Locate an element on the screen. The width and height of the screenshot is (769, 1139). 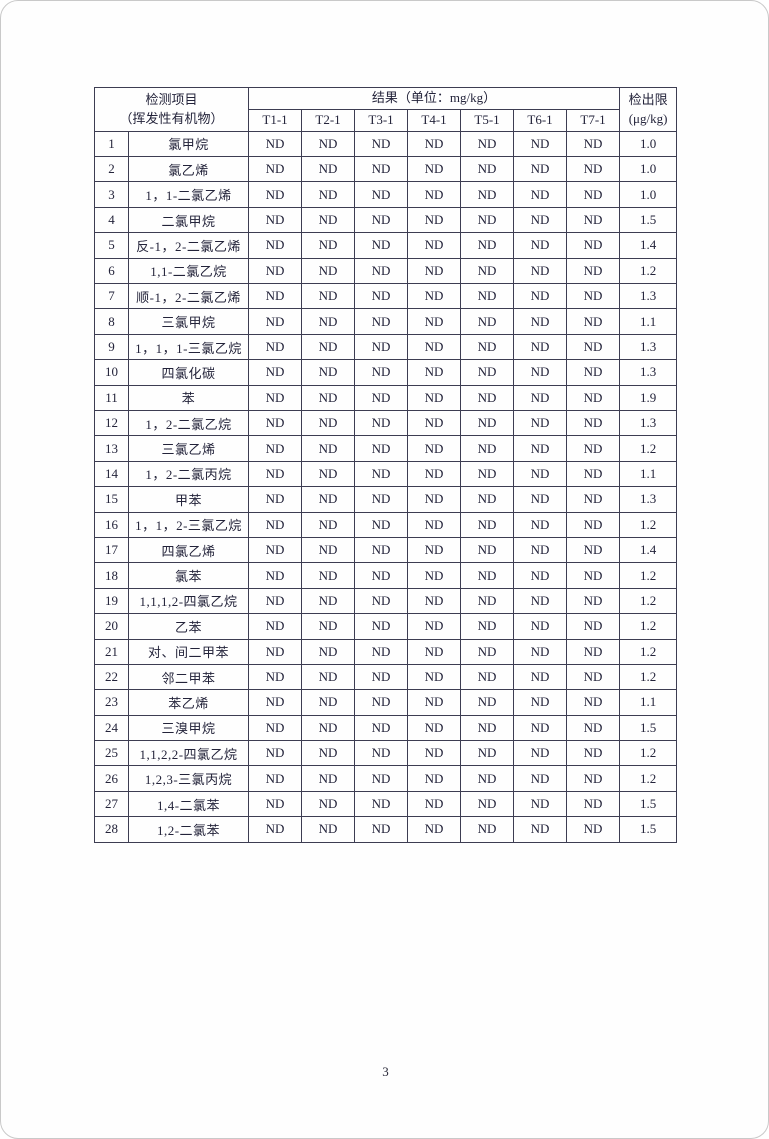
row-number-cell: 16 is located at coordinates (111, 524).